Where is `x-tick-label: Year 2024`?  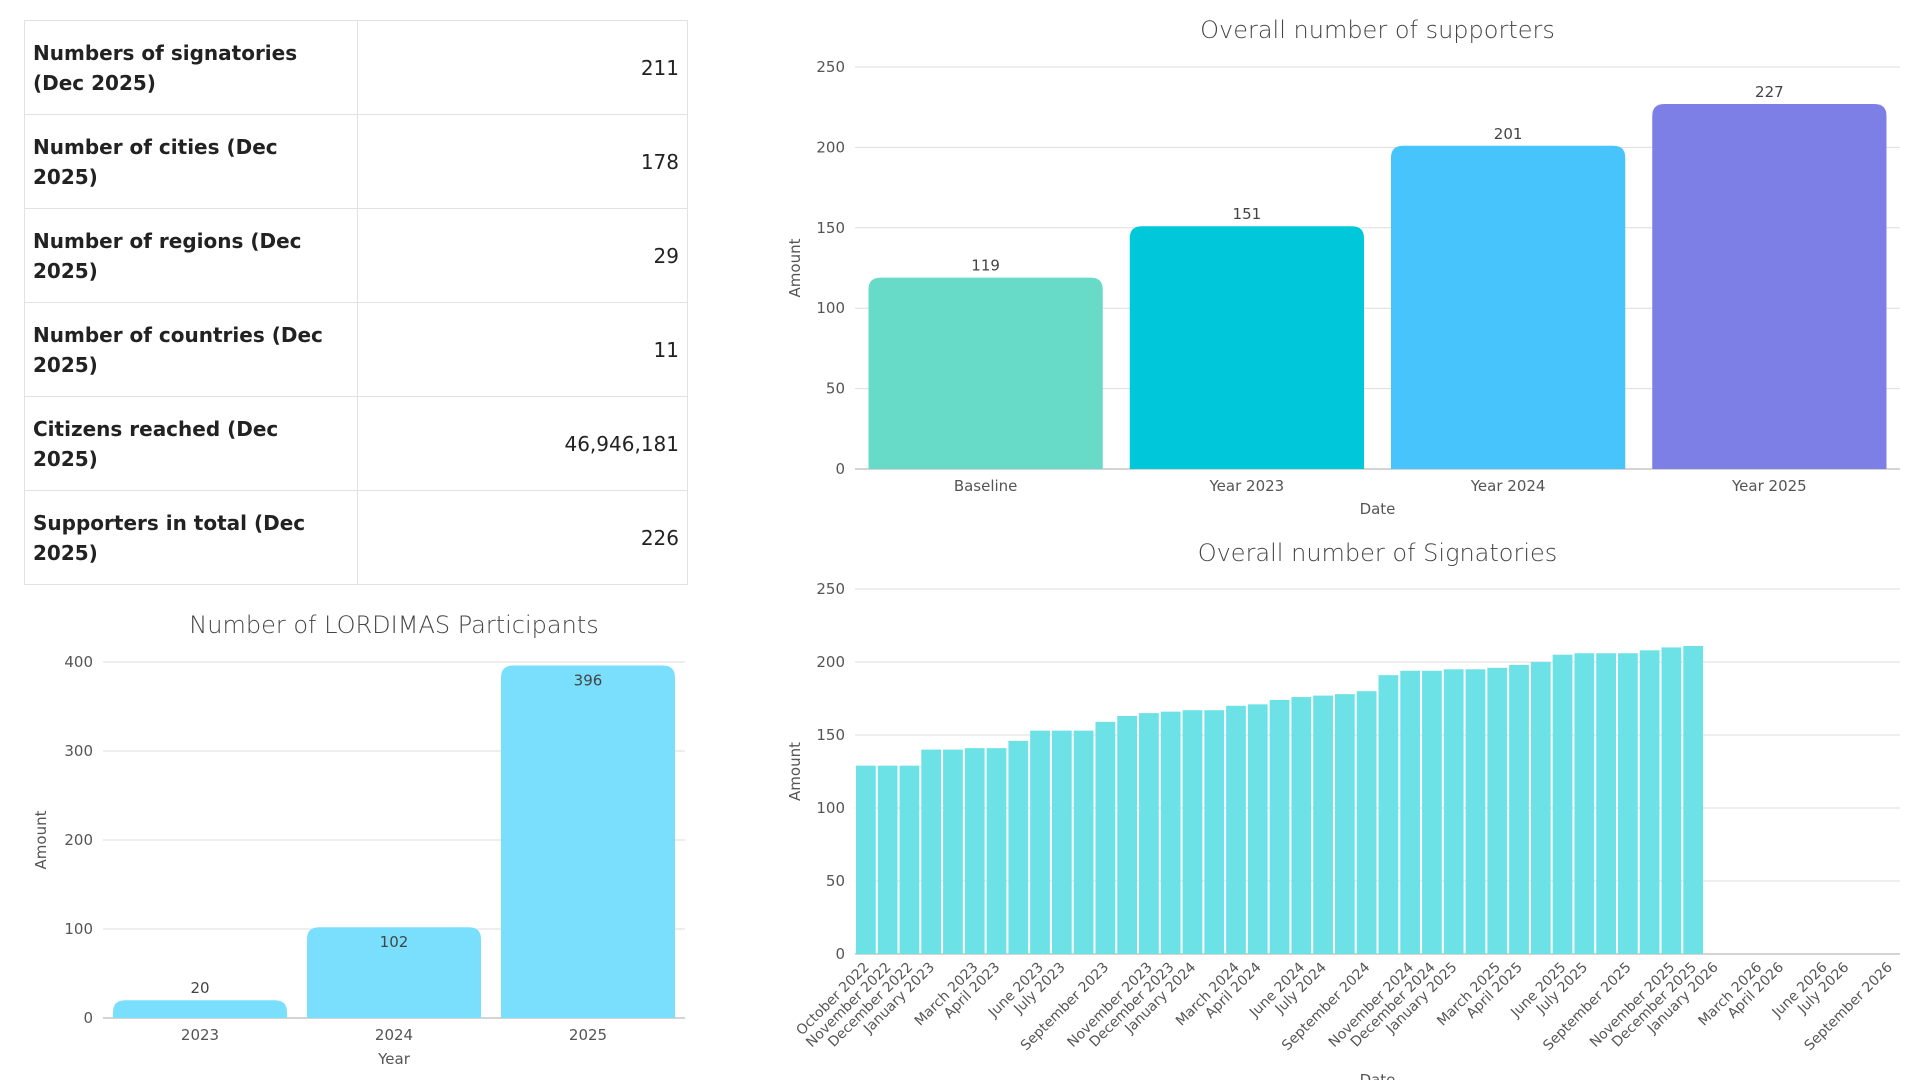
x-tick-label: Year 2024 is located at coordinates (1508, 486).